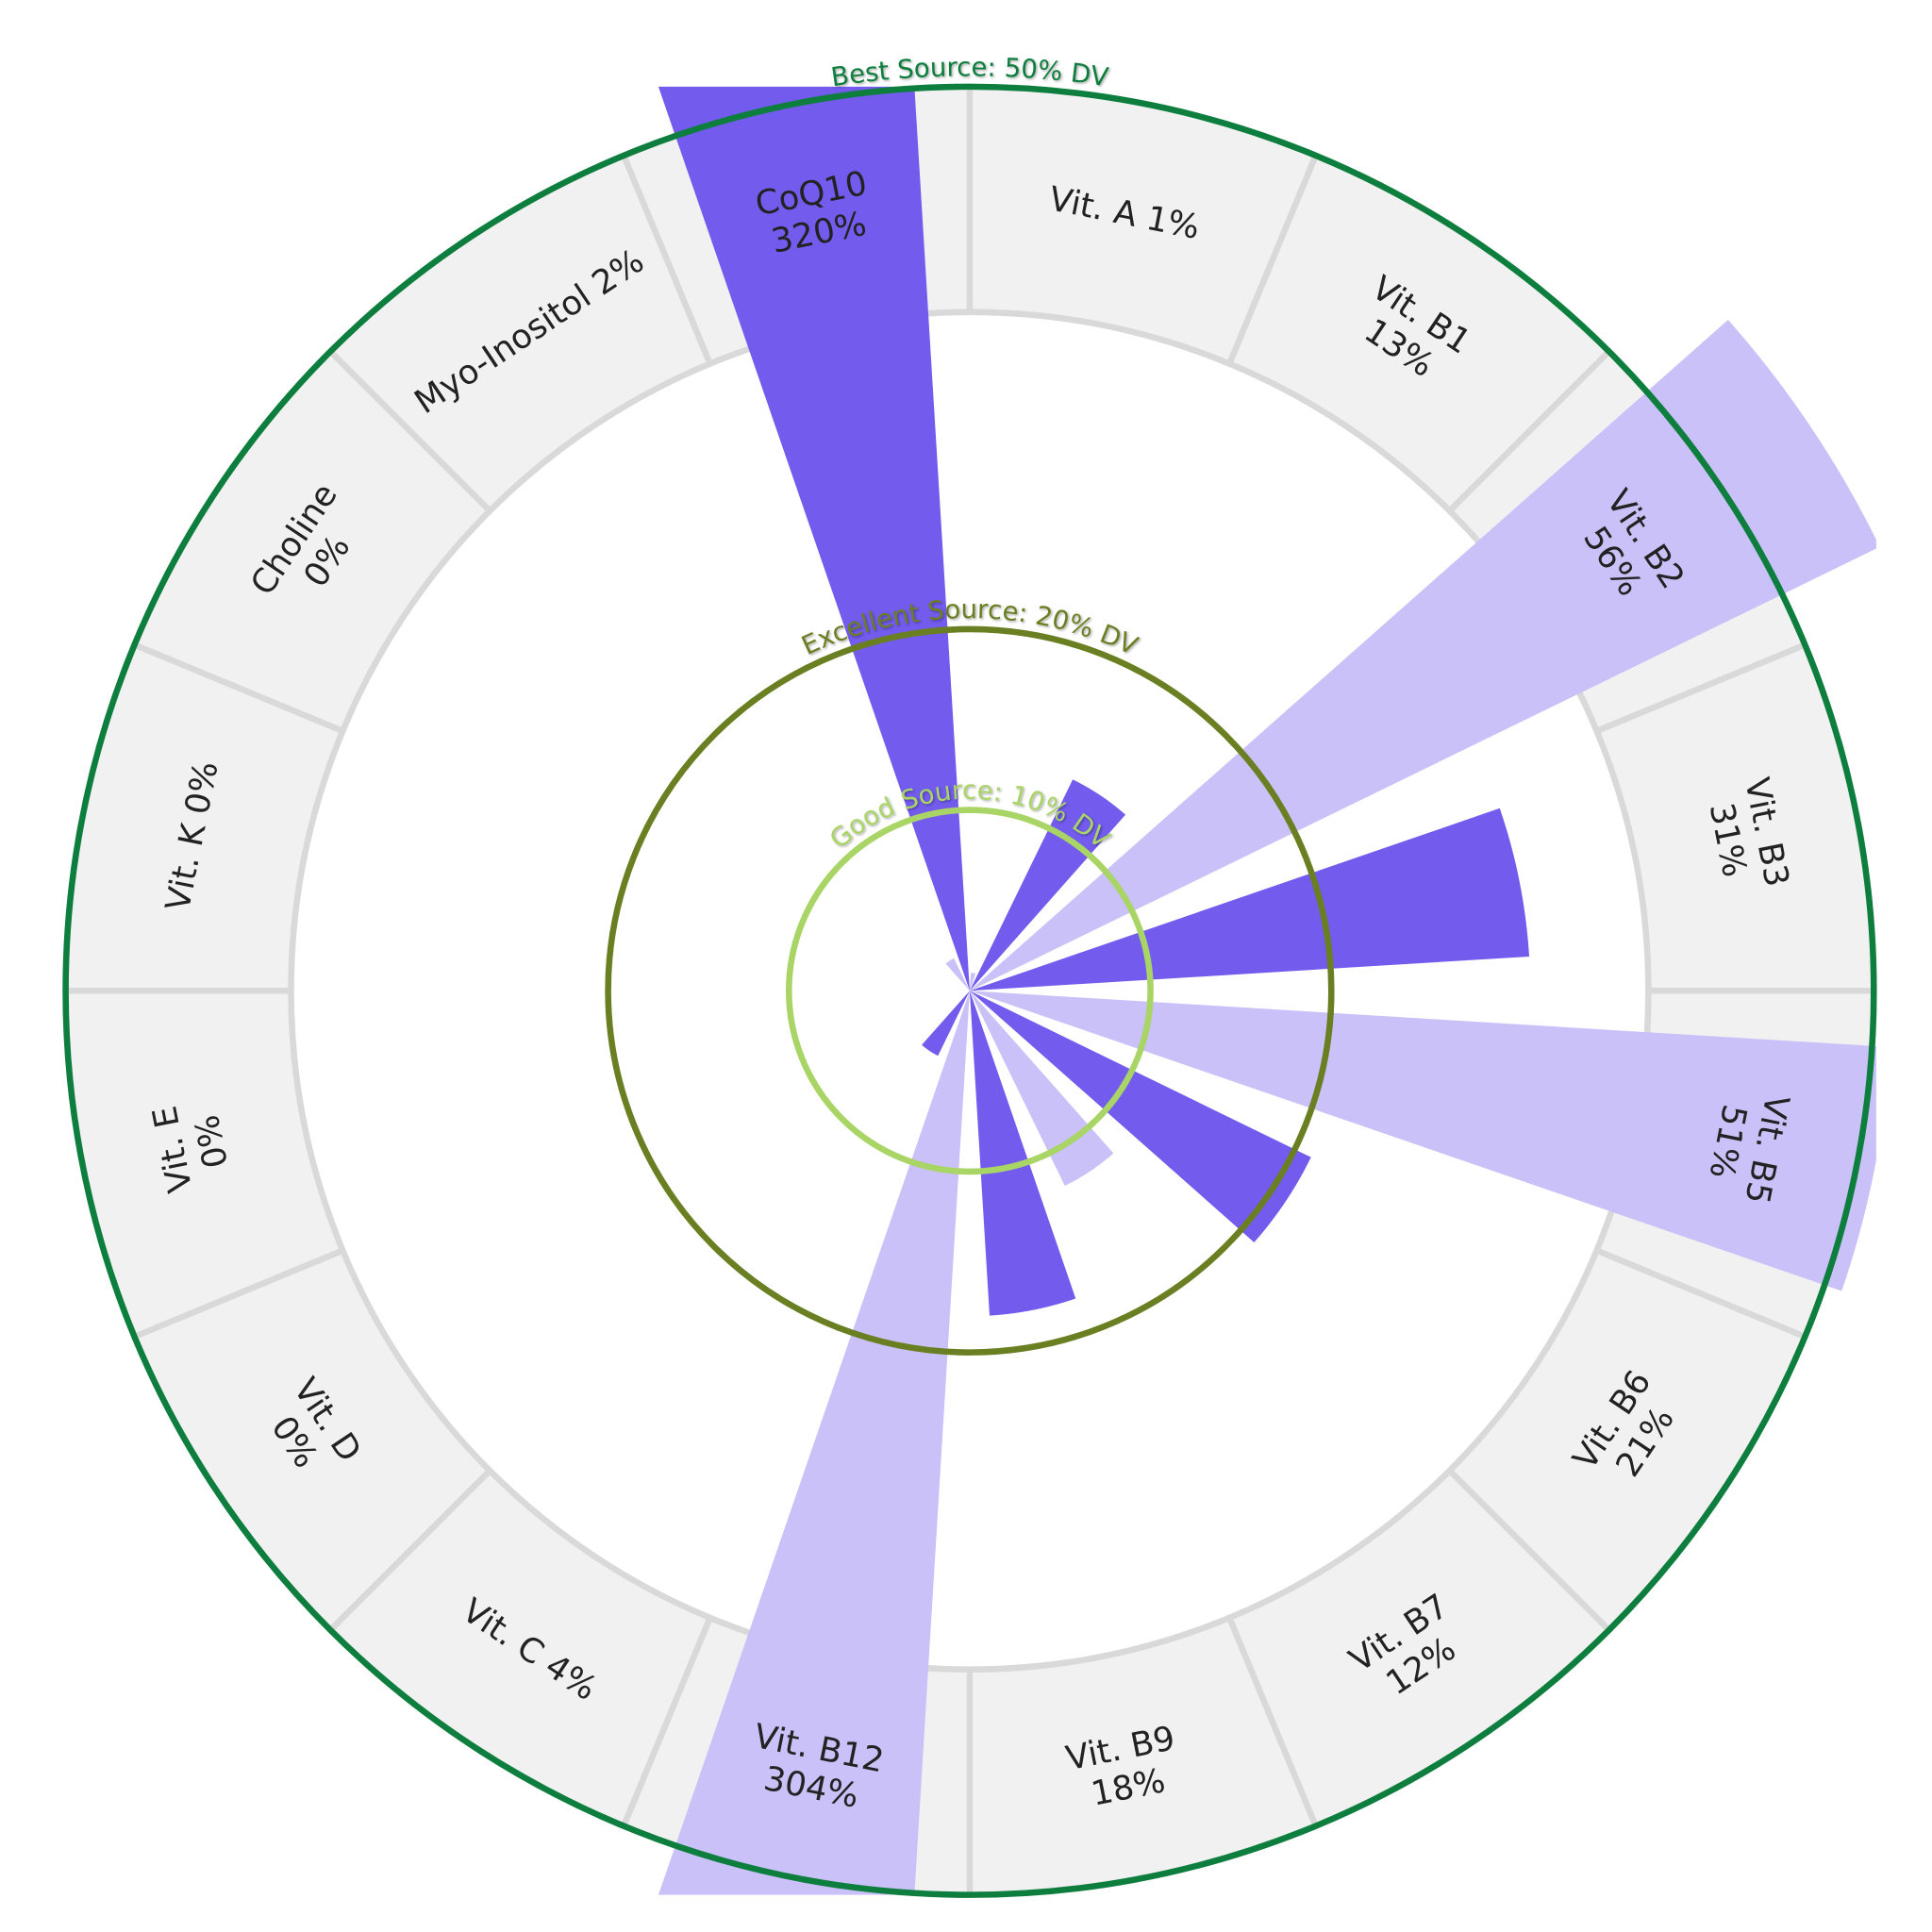  Describe the element at coordinates (1250, 899) in the screenshot. I see `bar-vit-b3` at that location.